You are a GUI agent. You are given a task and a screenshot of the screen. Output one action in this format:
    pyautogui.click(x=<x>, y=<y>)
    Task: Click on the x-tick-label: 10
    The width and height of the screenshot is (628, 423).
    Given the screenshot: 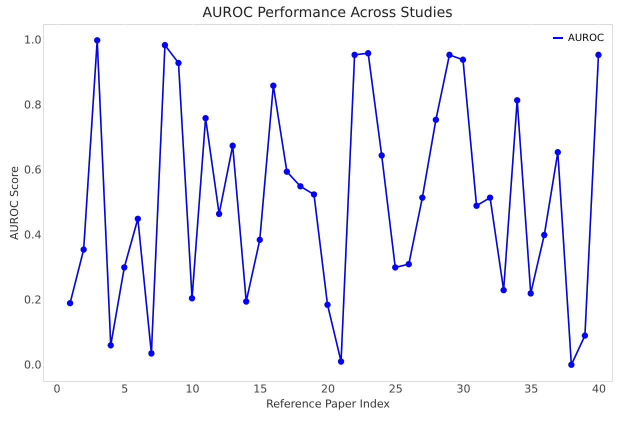 What is the action you would take?
    pyautogui.click(x=193, y=389)
    